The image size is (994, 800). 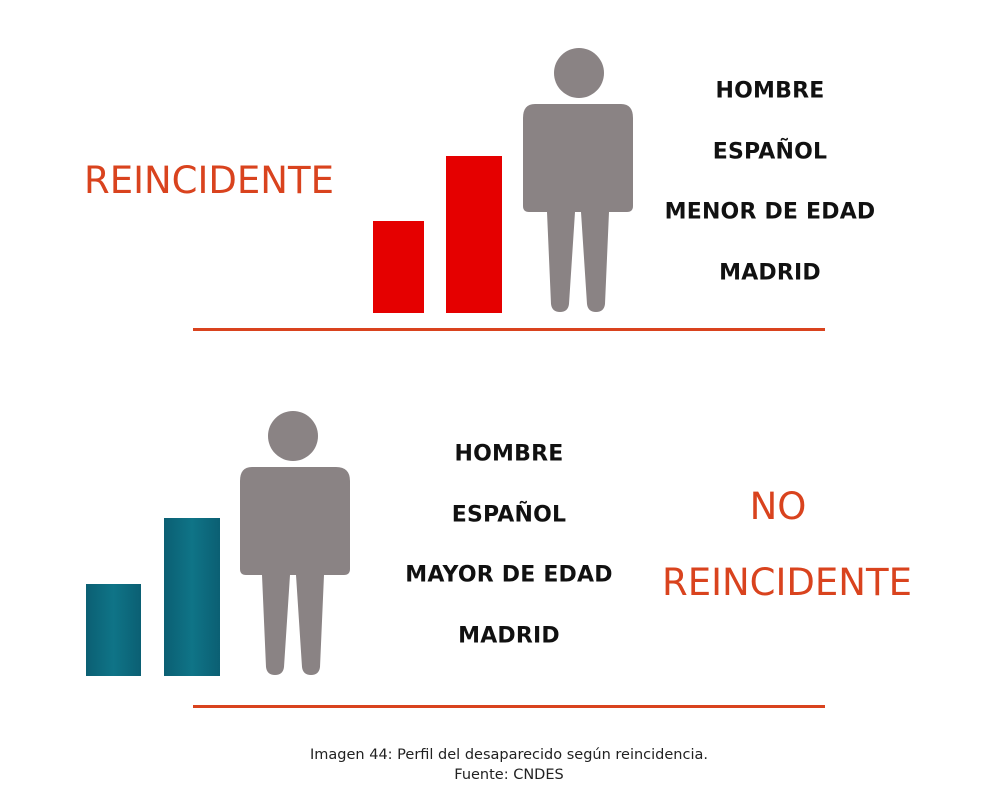 What do you see at coordinates (509, 775) in the screenshot?
I see `caption-source: Fuente: CNDES` at bounding box center [509, 775].